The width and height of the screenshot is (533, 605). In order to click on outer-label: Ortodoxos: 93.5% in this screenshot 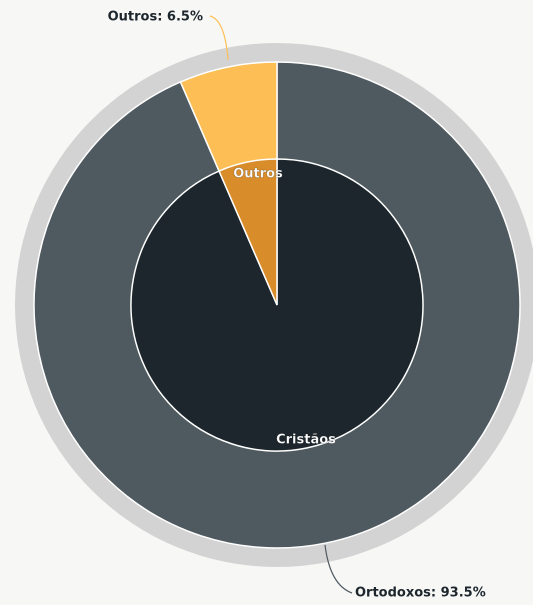, I will do `click(420, 593)`.